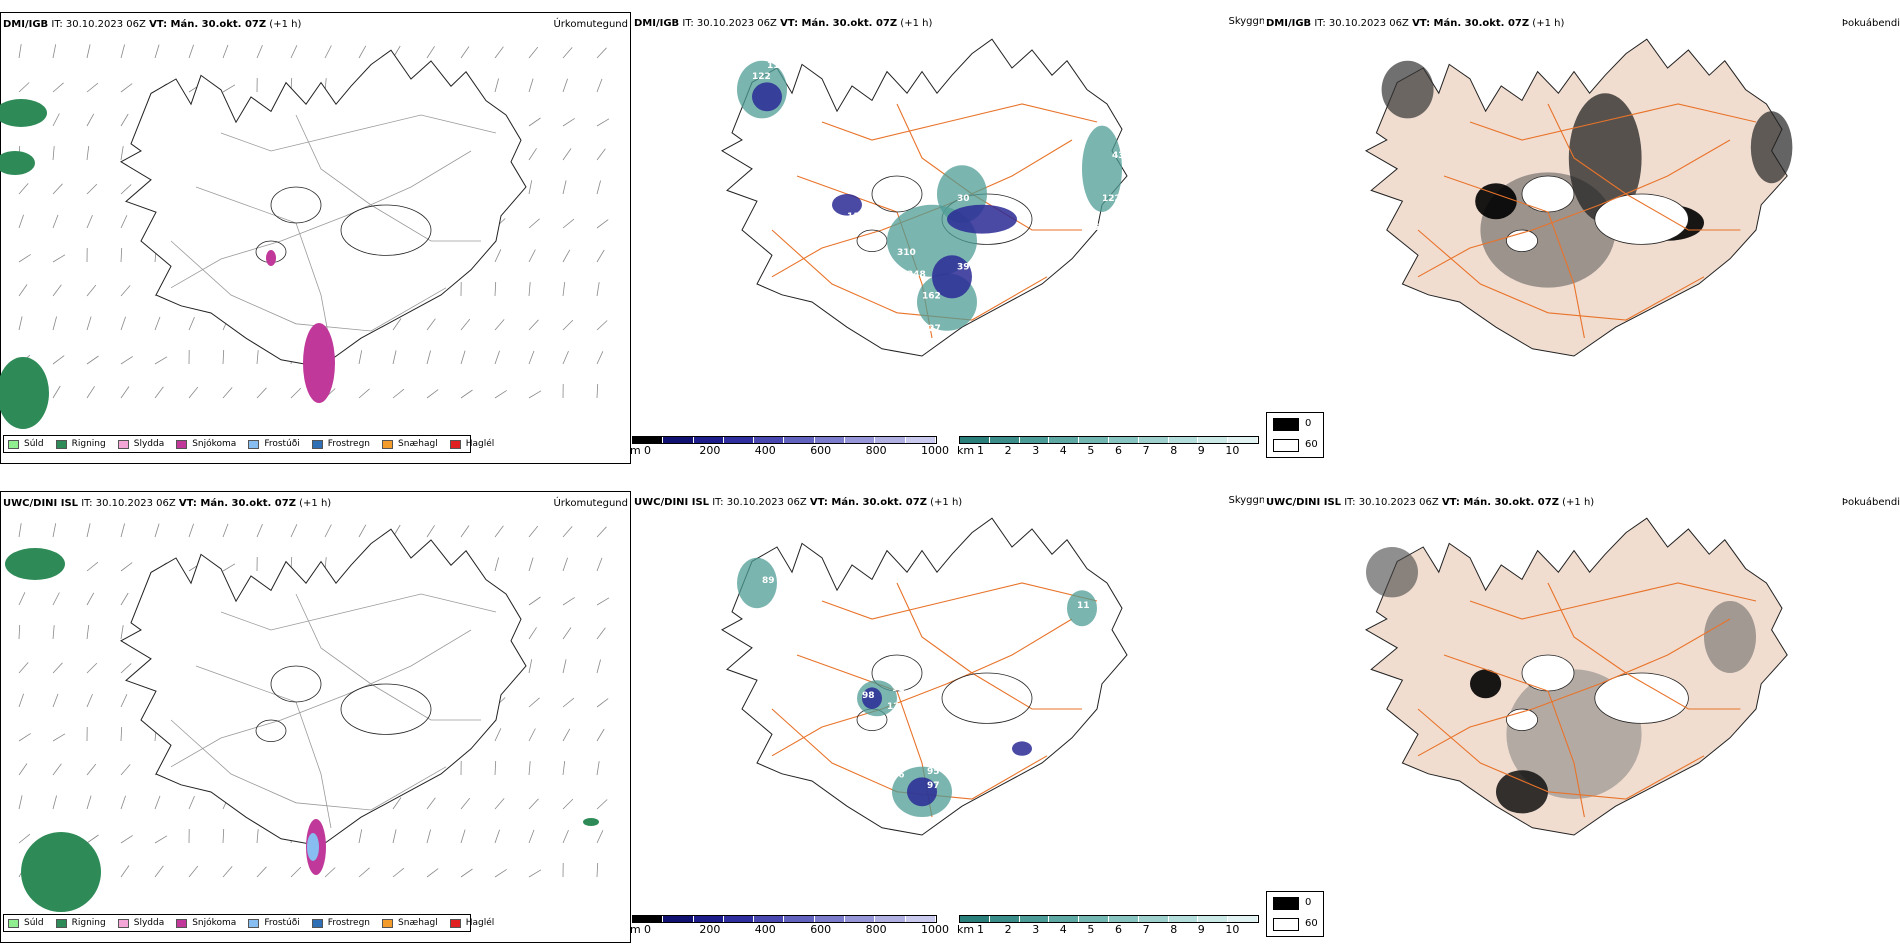 The image size is (1900, 950). Describe the element at coordinates (876, 450) in the screenshot. I see `colorbar-tick-label: 800` at that location.